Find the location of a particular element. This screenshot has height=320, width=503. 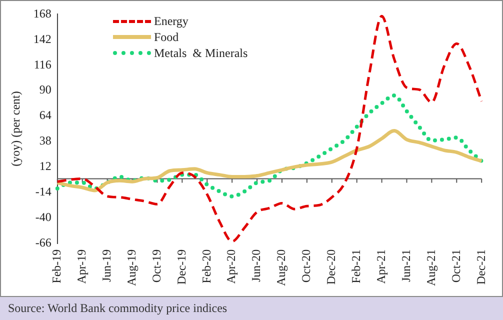

y-tick-label: 64 is located at coordinates (45, 115).